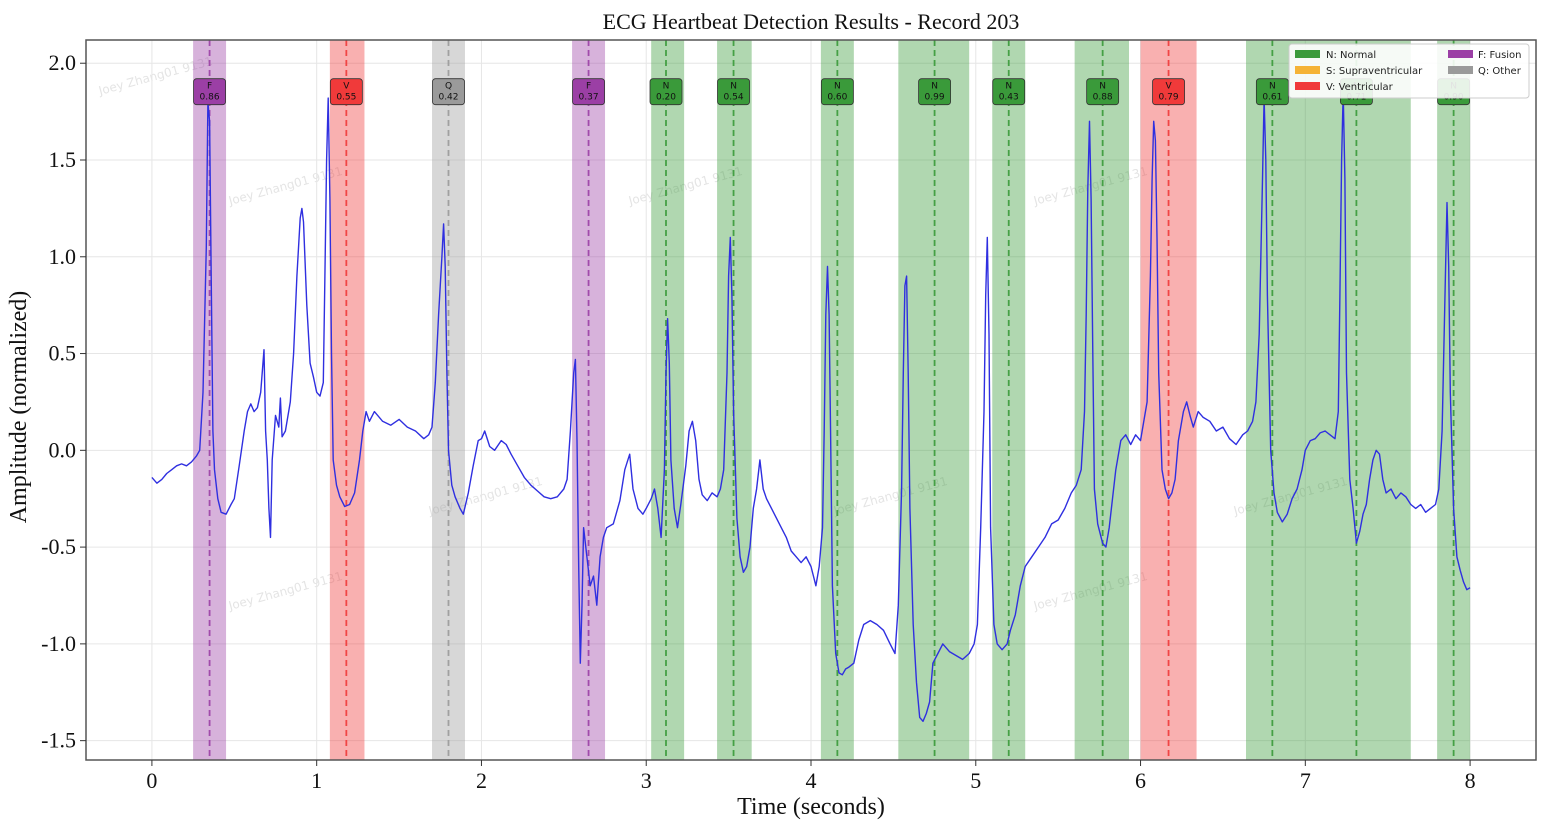 This screenshot has height=826, width=1545. I want to click on x-axis-title: Time (seconds), so click(811, 807).